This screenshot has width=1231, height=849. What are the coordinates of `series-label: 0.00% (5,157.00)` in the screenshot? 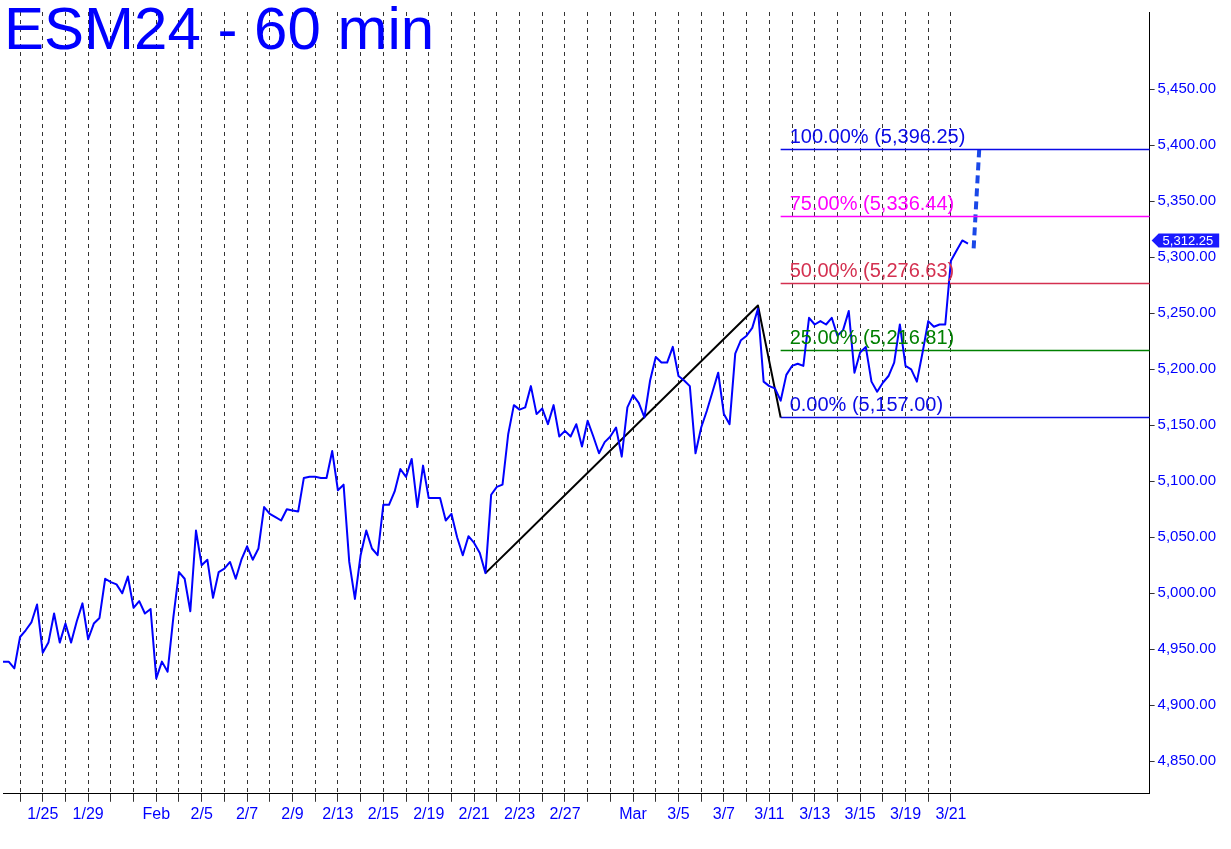 It's located at (866, 403).